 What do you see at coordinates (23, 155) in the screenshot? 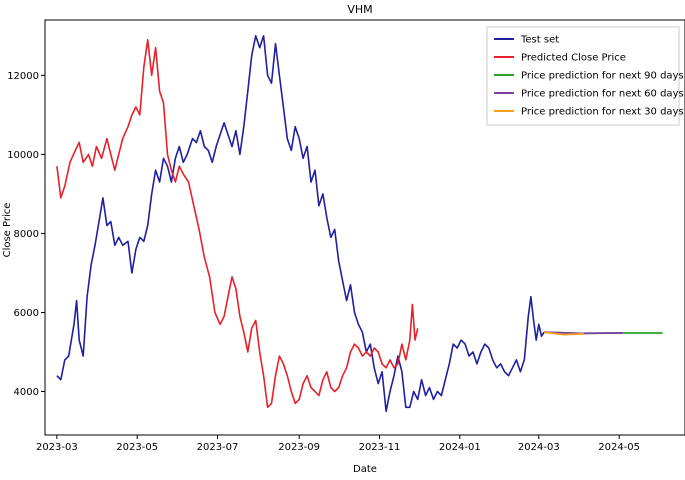
I see `y-tick-label: 10000` at bounding box center [23, 155].